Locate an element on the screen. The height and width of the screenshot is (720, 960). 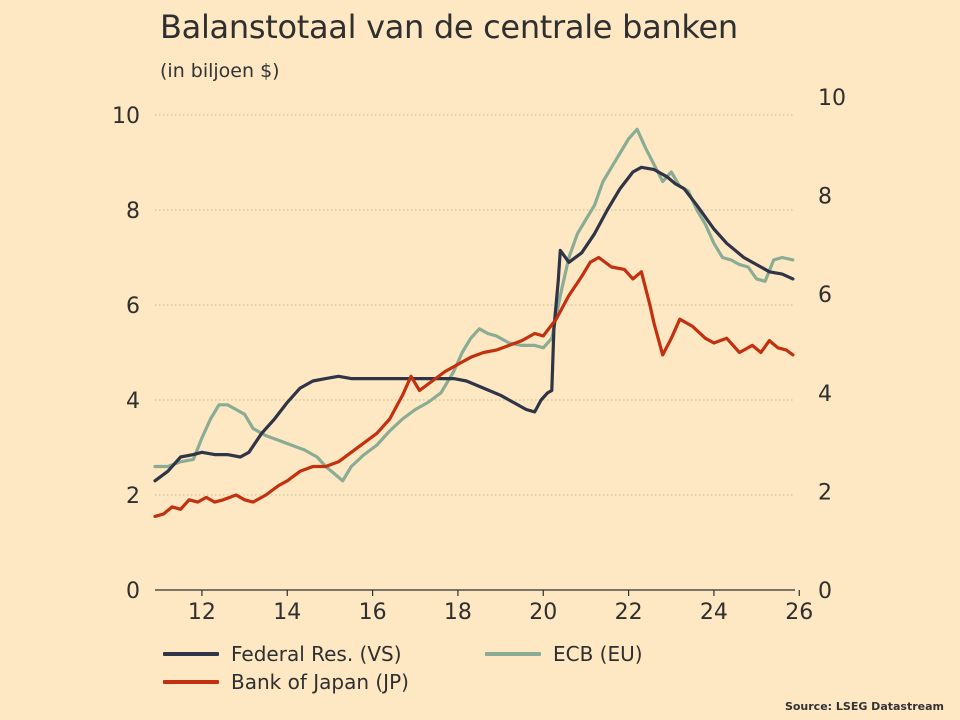
legend-swatch-ecb is located at coordinates (513, 654).